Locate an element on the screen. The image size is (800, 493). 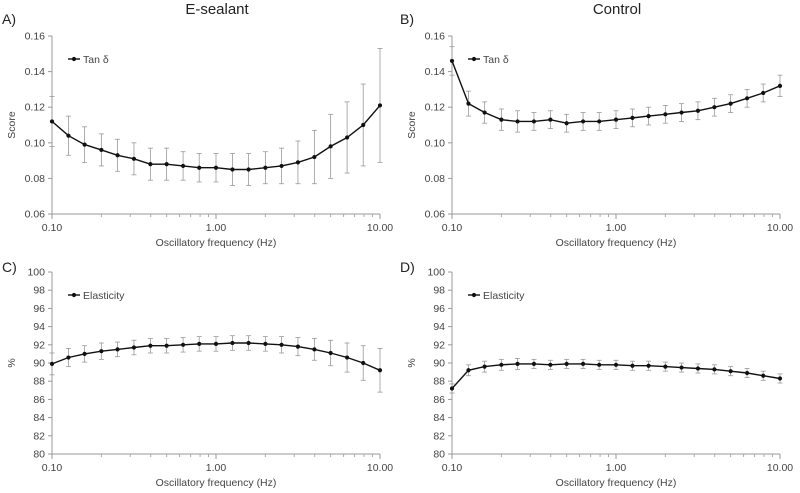
y-axis-title: Score is located at coordinates (12, 125).